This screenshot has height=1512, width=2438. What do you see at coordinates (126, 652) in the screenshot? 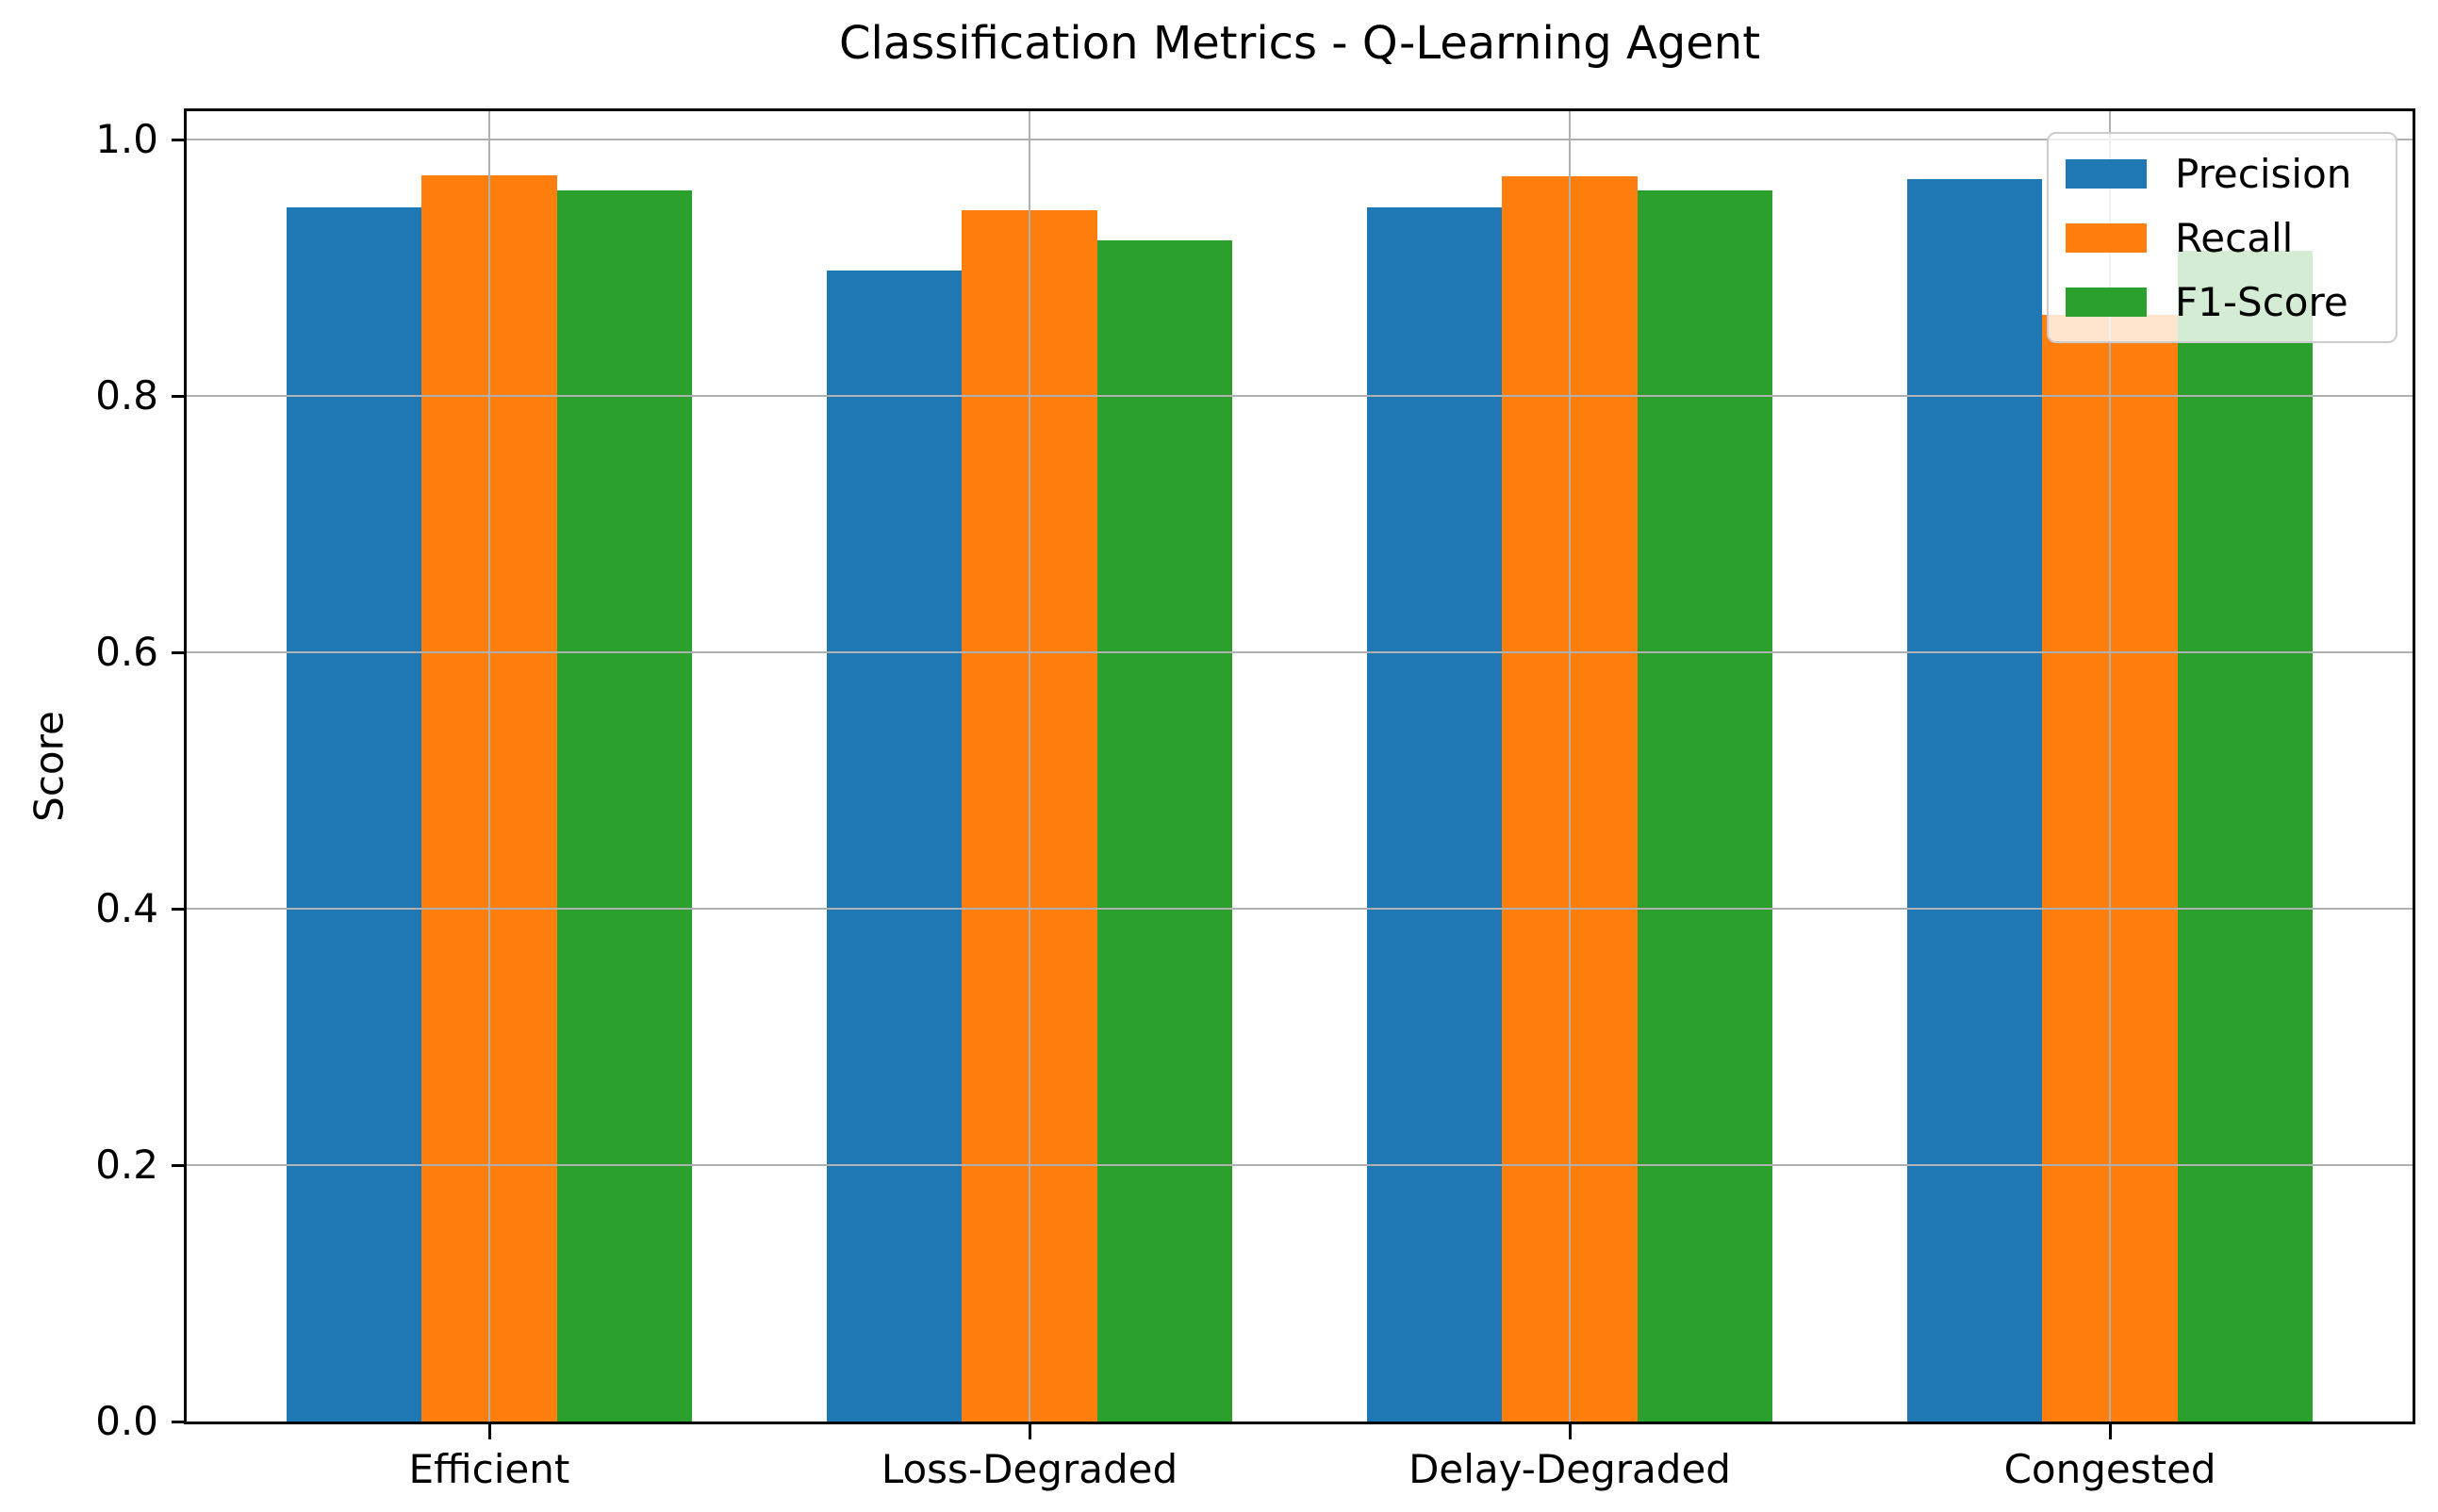
I see `y-tick-label: 0.6` at bounding box center [126, 652].